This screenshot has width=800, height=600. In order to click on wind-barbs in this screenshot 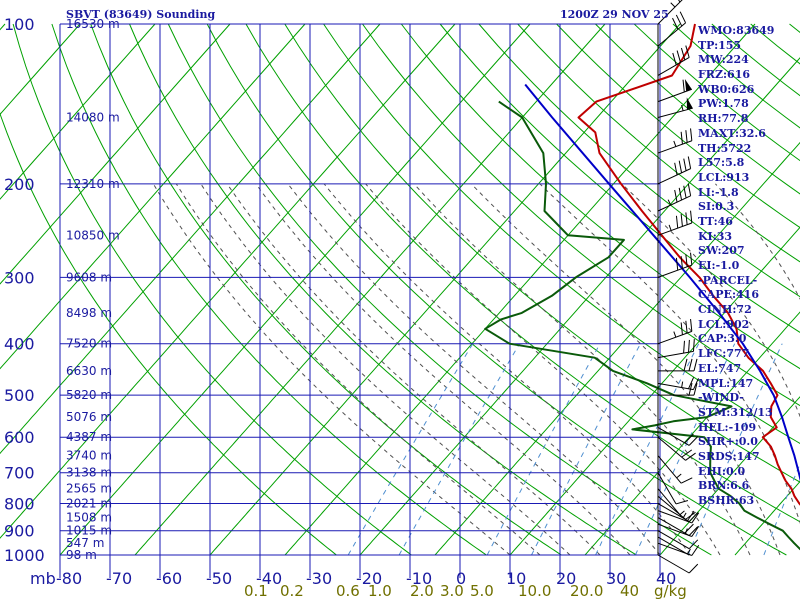, I will do `click(678, 287)`.